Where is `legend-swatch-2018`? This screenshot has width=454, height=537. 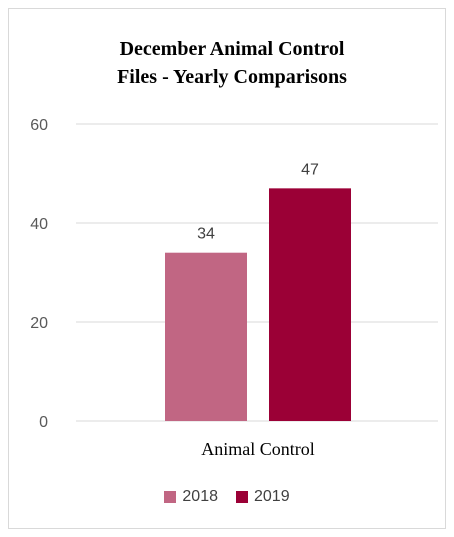
legend-swatch-2018 is located at coordinates (170, 497).